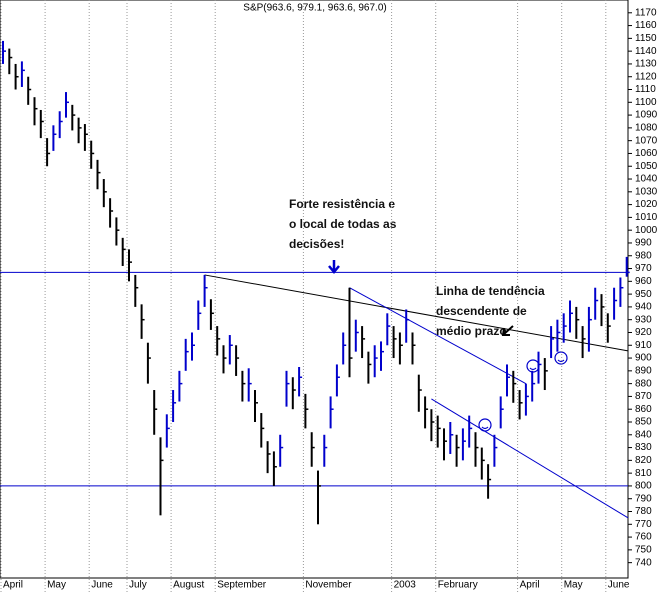 Image resolution: width=668 pixels, height=592 pixels. Describe the element at coordinates (643, 319) in the screenshot. I see `y-tick-label: 930` at that location.